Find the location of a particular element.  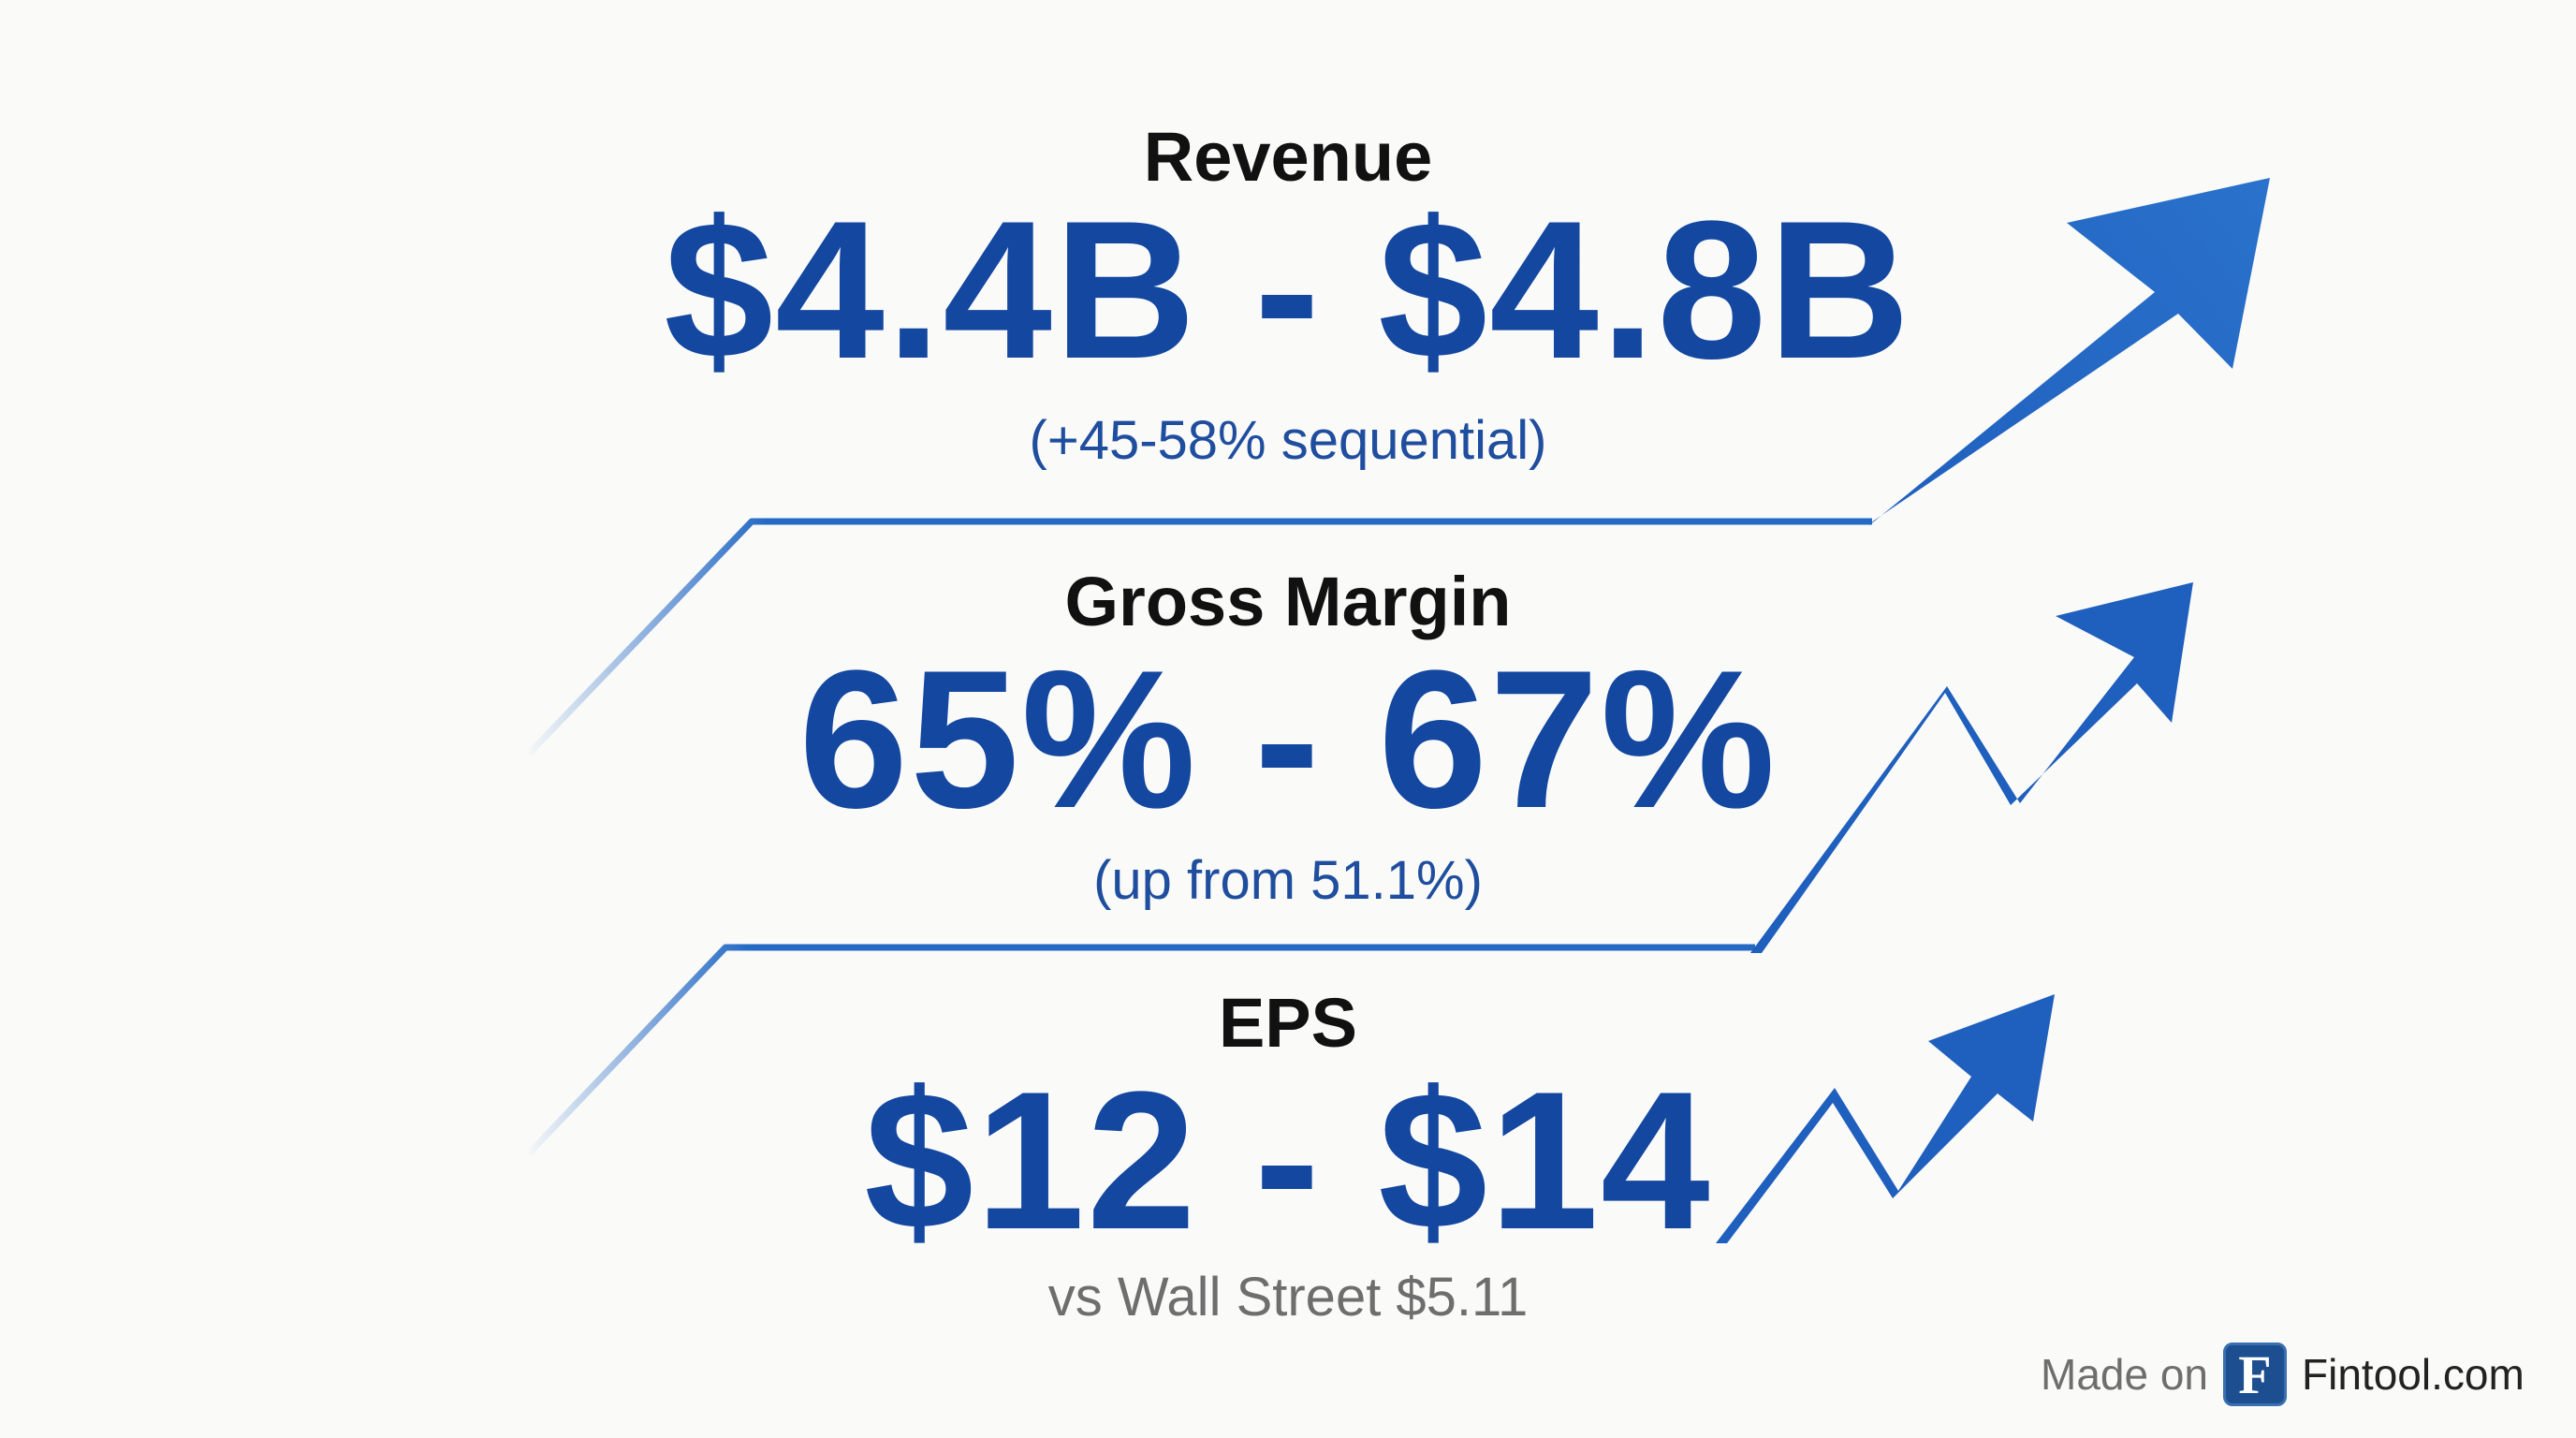

revenue-note: (+45-58% sequential) is located at coordinates (1288, 440).